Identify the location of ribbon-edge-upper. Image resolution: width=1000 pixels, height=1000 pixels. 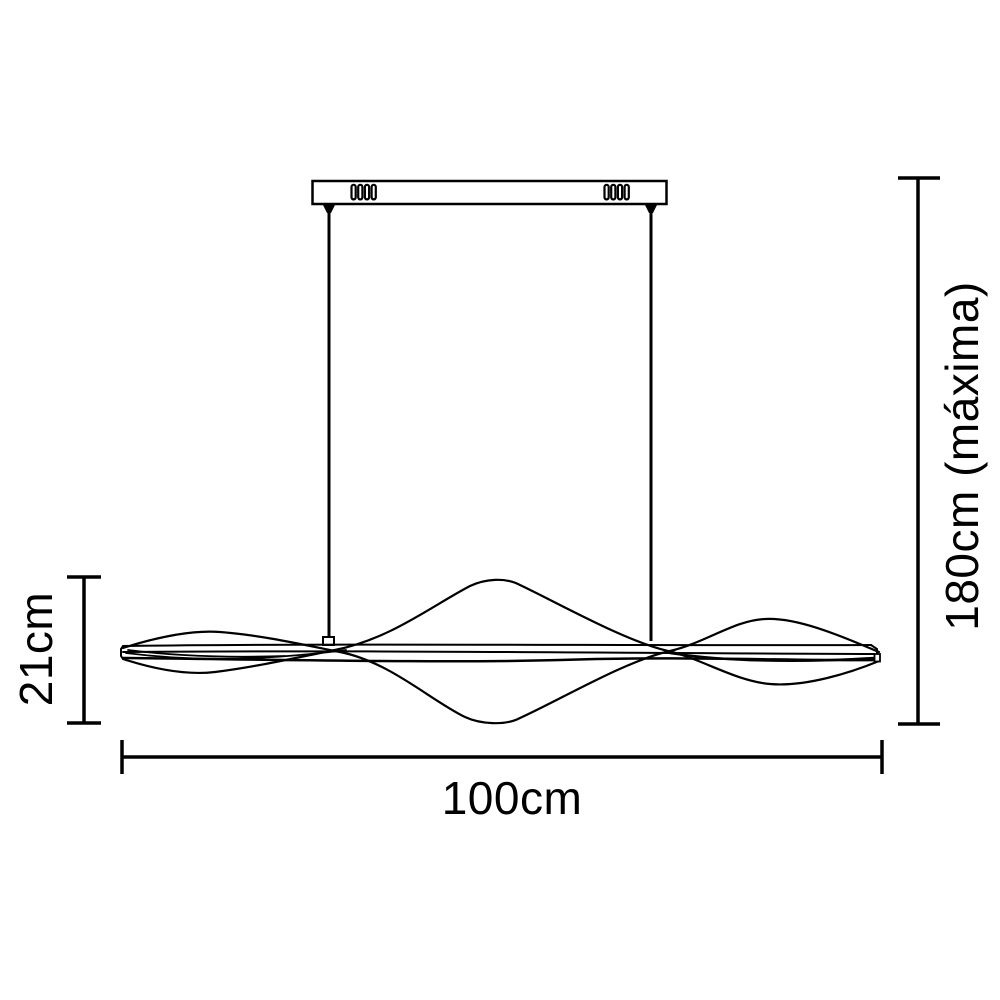
(501, 671).